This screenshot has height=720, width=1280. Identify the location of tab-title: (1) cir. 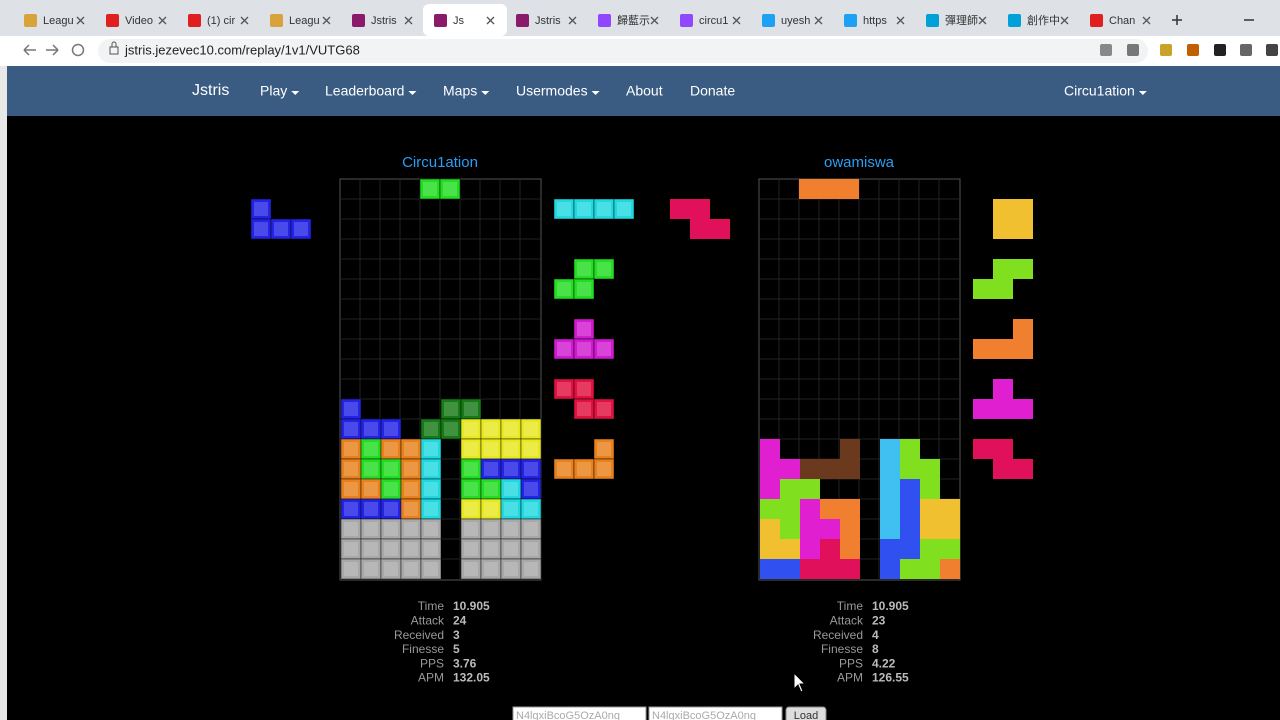
(221, 21).